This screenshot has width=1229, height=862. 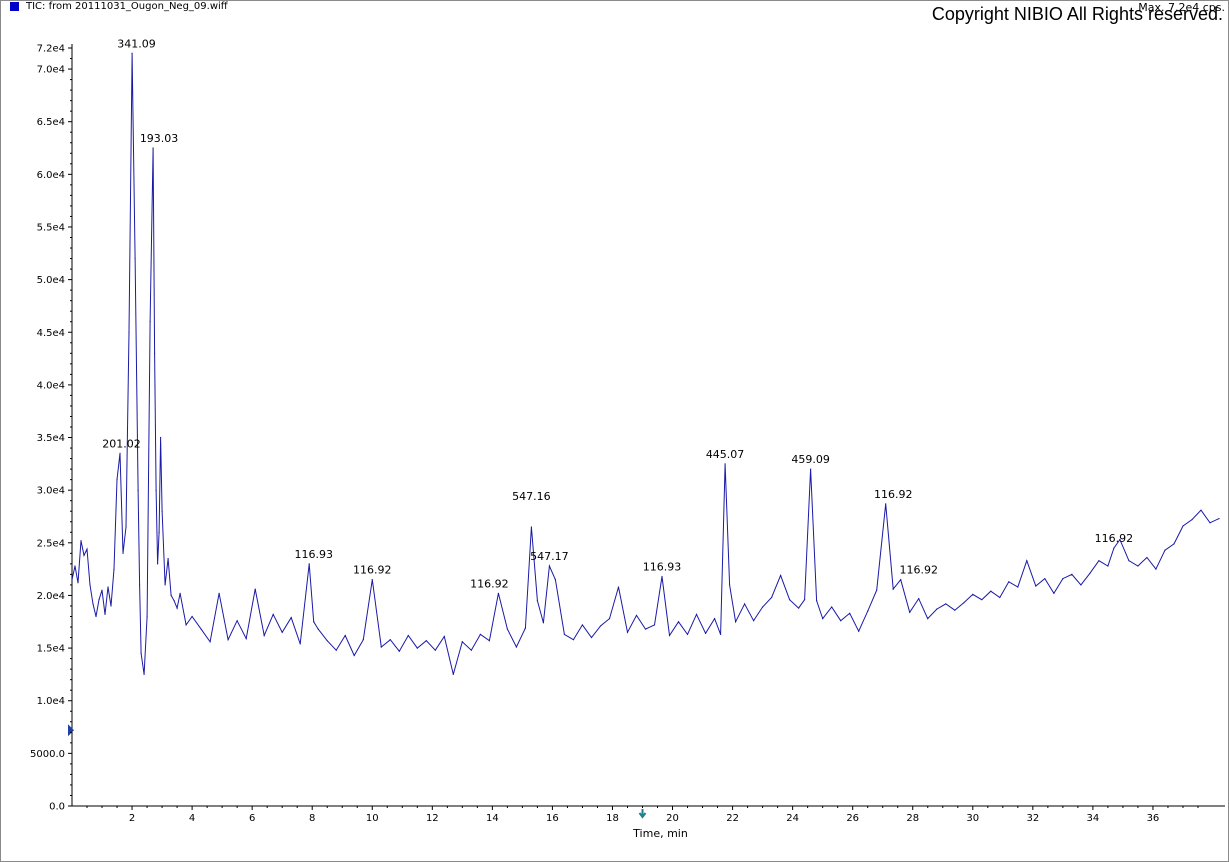 I want to click on x-tick-label: 4, so click(x=192, y=818).